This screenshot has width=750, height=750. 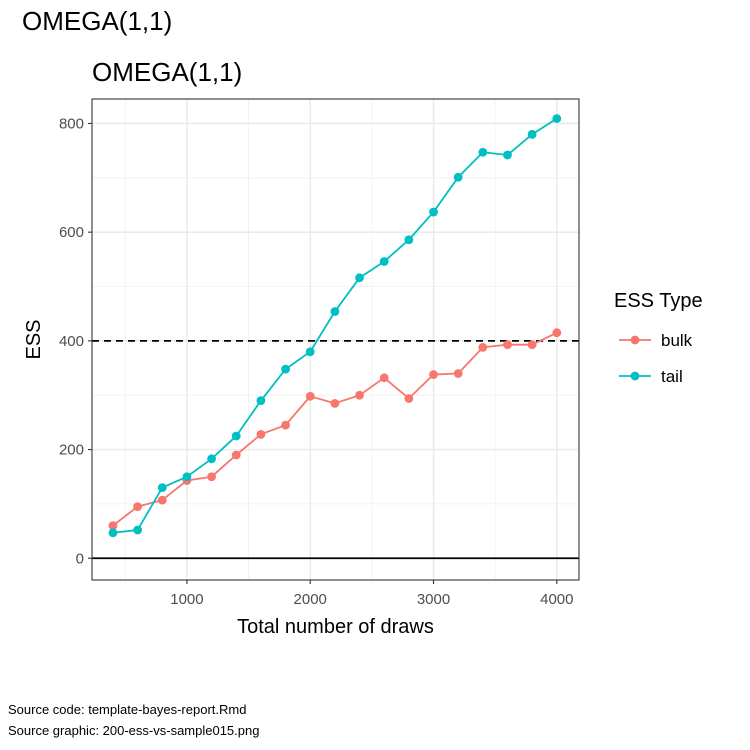 What do you see at coordinates (134, 730) in the screenshot?
I see `source-graphic-note: Source graphic: 200-ess-vs-sample015.png` at bounding box center [134, 730].